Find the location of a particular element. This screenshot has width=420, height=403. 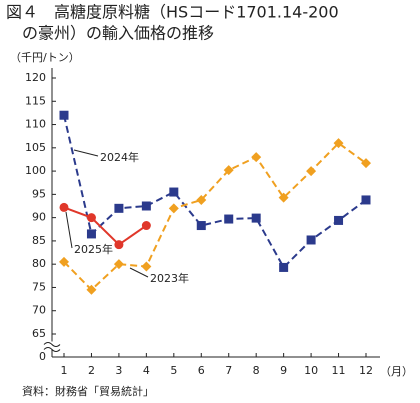

series-line is located at coordinates (105, 226).